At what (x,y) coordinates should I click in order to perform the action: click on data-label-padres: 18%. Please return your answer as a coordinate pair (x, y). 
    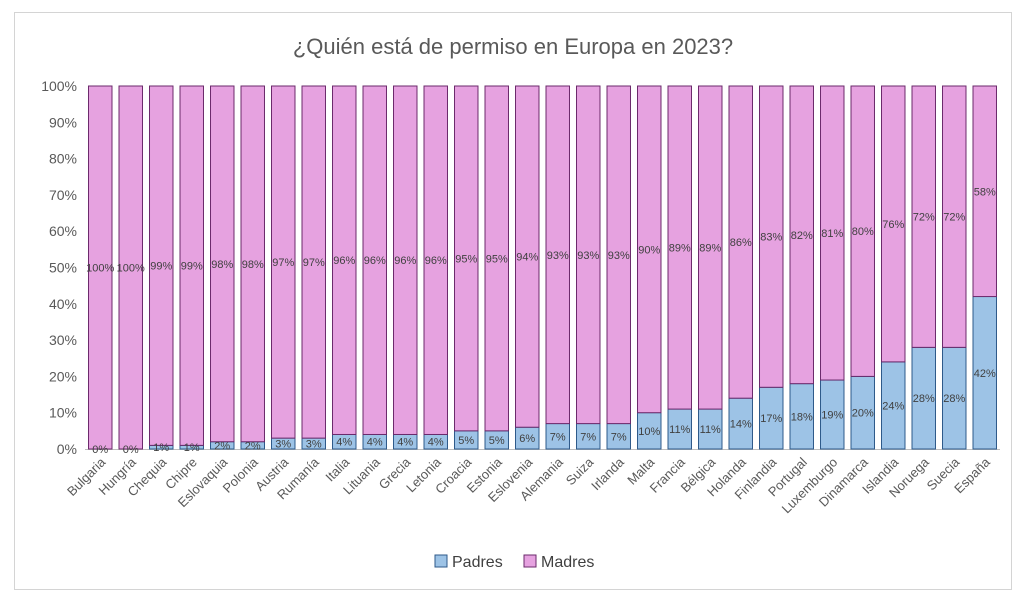
    Looking at the image, I should click on (802, 417).